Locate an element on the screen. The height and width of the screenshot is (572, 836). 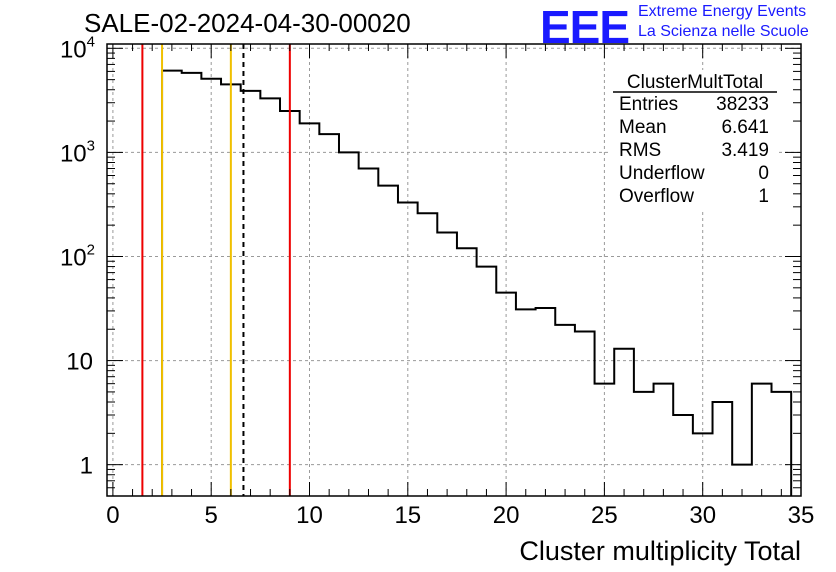
x-tick-label: 5 is located at coordinates (211, 515).